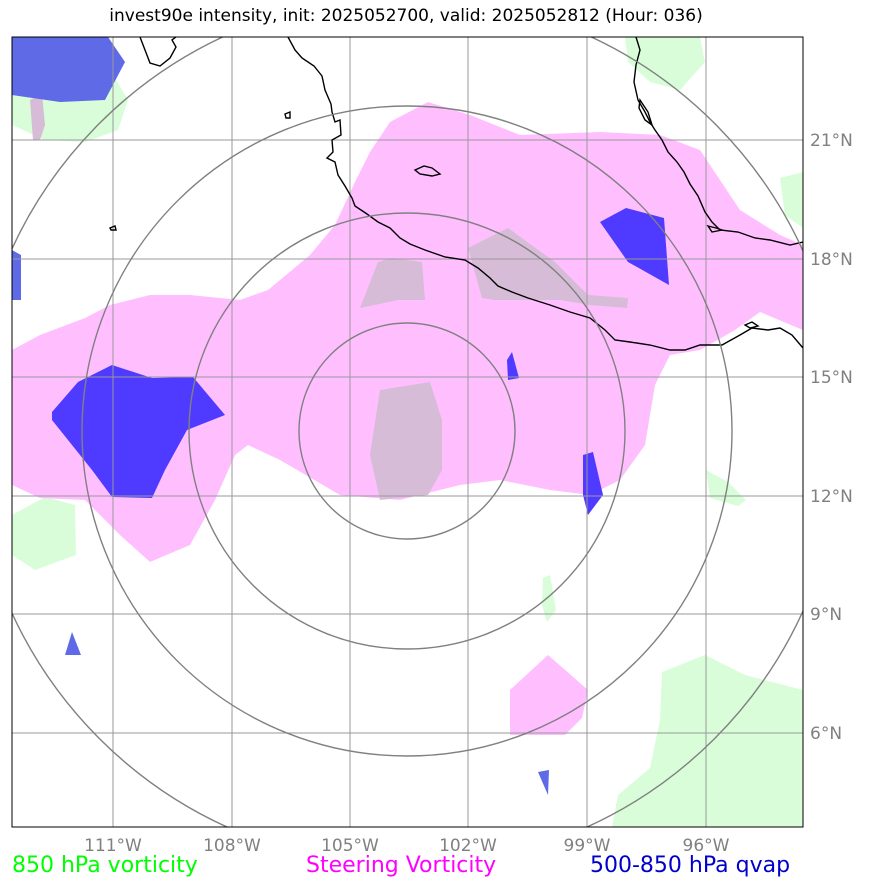 The height and width of the screenshot is (891, 873). Describe the element at coordinates (831, 260) in the screenshot. I see `lat-label: 18°N` at that location.